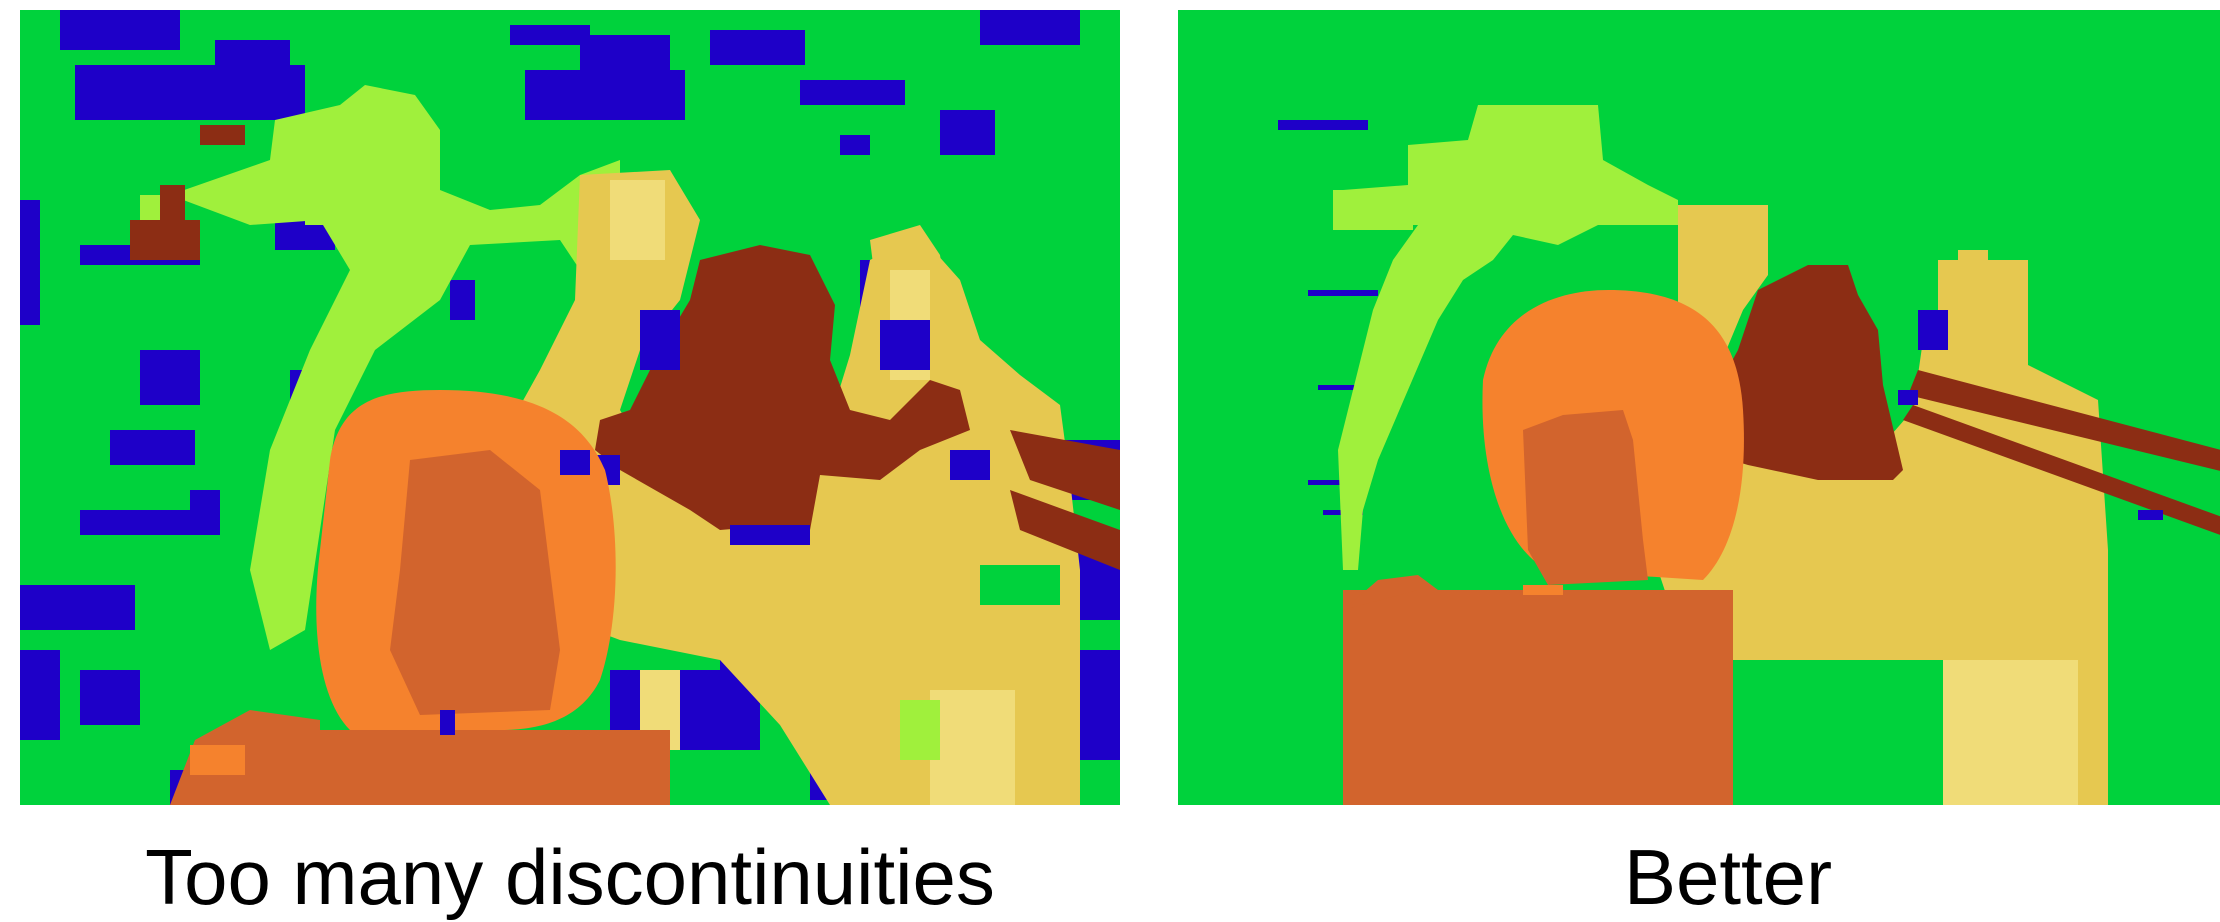  What do you see at coordinates (570, 877) in the screenshot?
I see `caption-noisy: Too many discontinuities` at bounding box center [570, 877].